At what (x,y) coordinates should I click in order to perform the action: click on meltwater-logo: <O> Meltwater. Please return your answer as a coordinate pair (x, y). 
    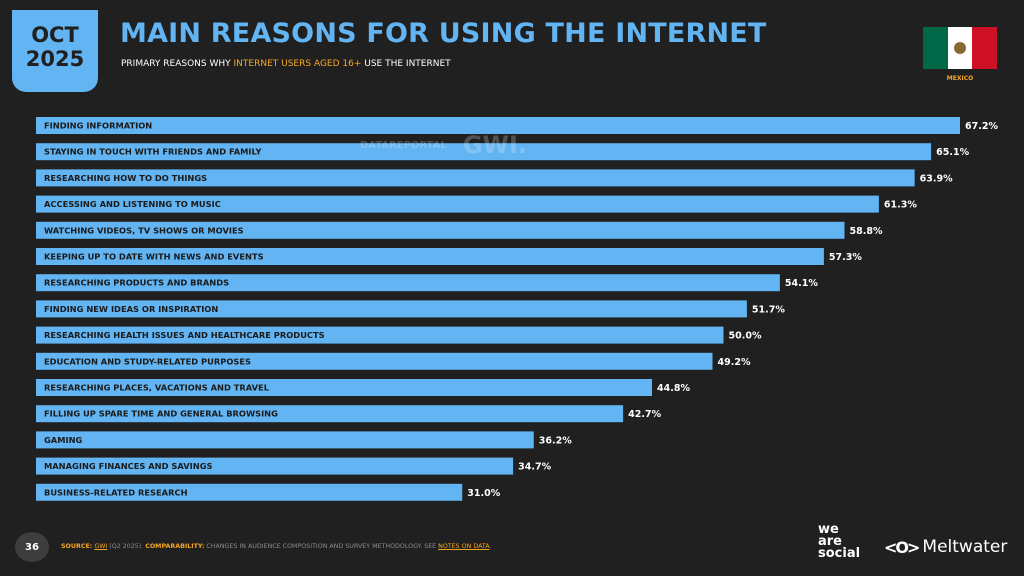
    Looking at the image, I should click on (945, 547).